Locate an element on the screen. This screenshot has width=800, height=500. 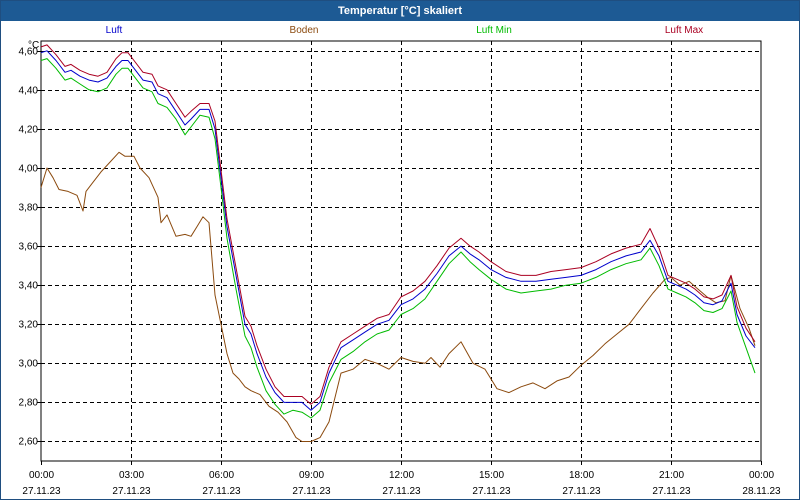
y-axis-unit: °C is located at coordinates (34, 45).